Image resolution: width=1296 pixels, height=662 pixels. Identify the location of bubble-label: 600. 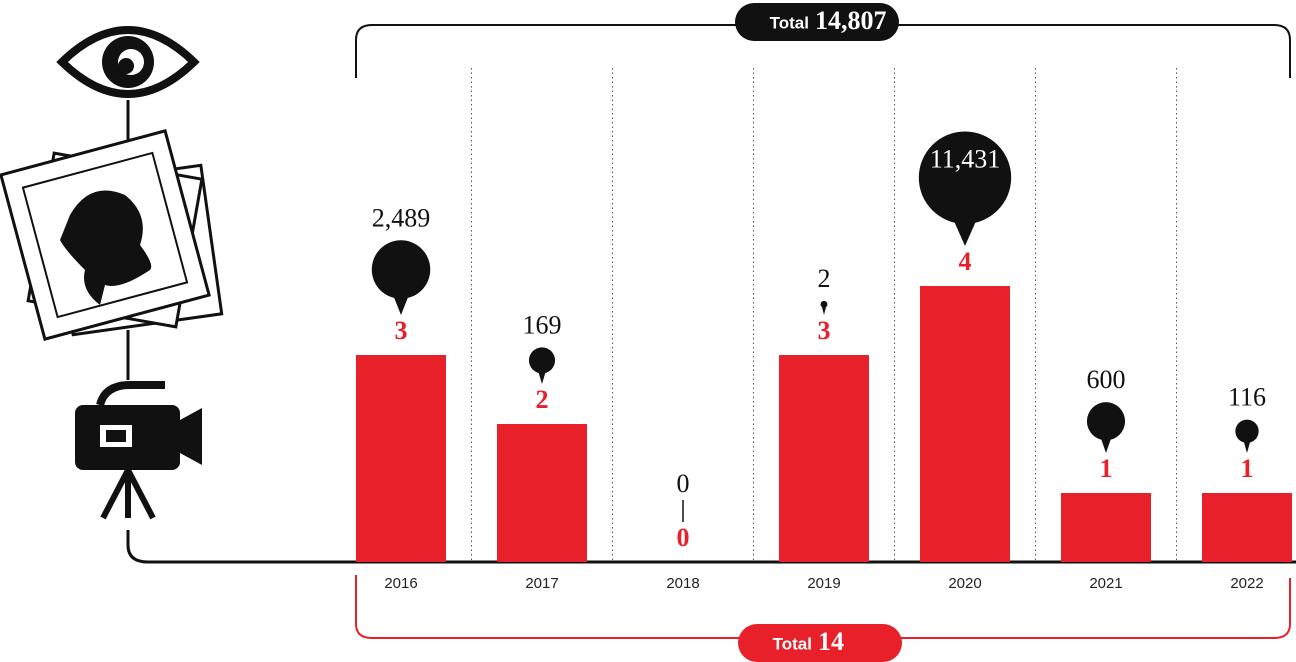
(1106, 379).